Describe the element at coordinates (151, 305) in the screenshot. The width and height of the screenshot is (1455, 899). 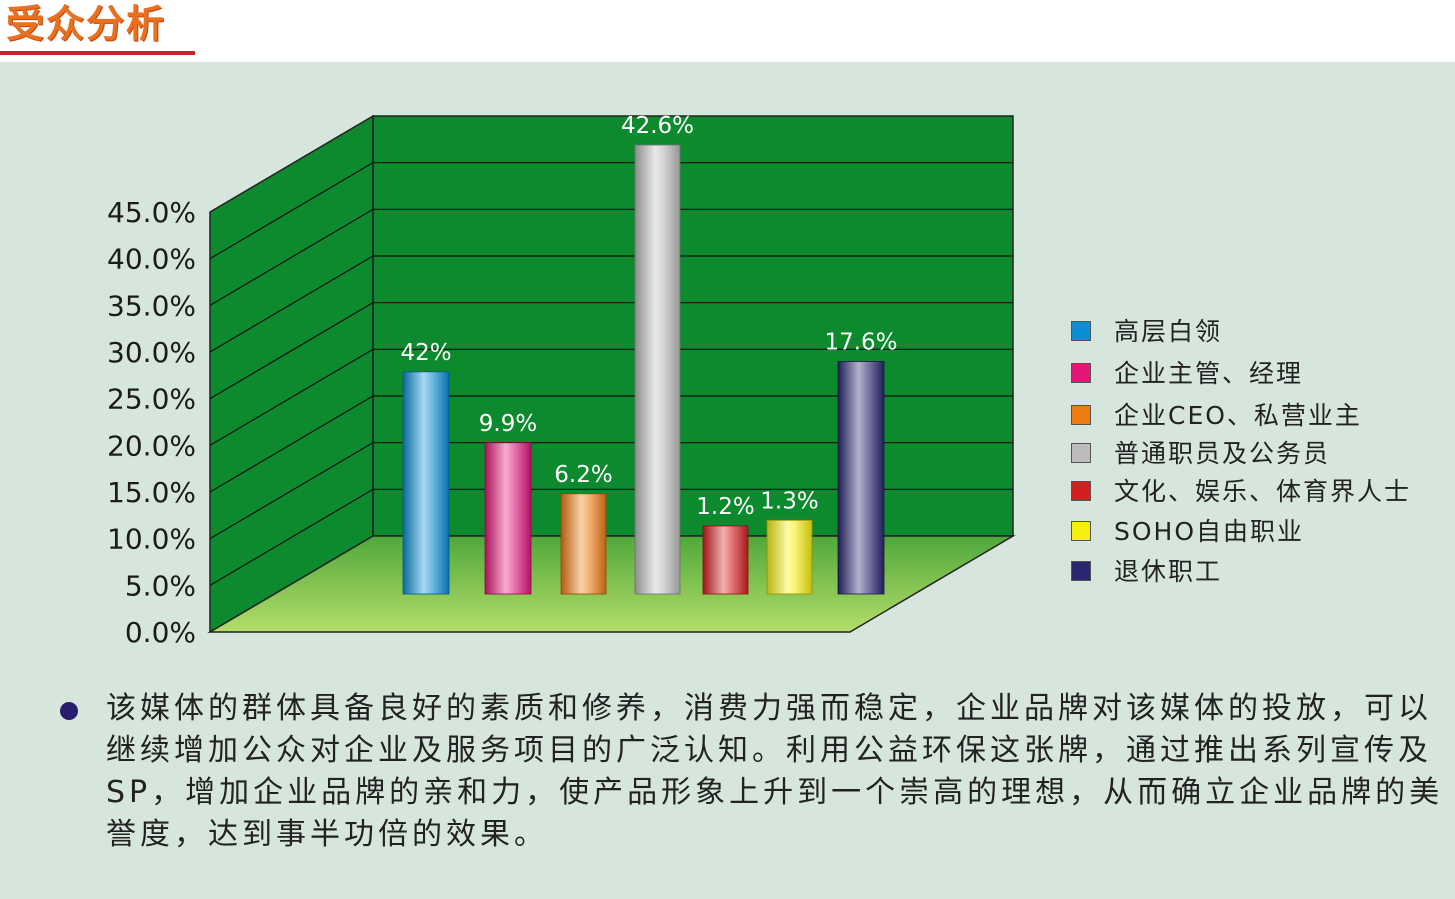
I see `y-tick-label: 35.0%` at that location.